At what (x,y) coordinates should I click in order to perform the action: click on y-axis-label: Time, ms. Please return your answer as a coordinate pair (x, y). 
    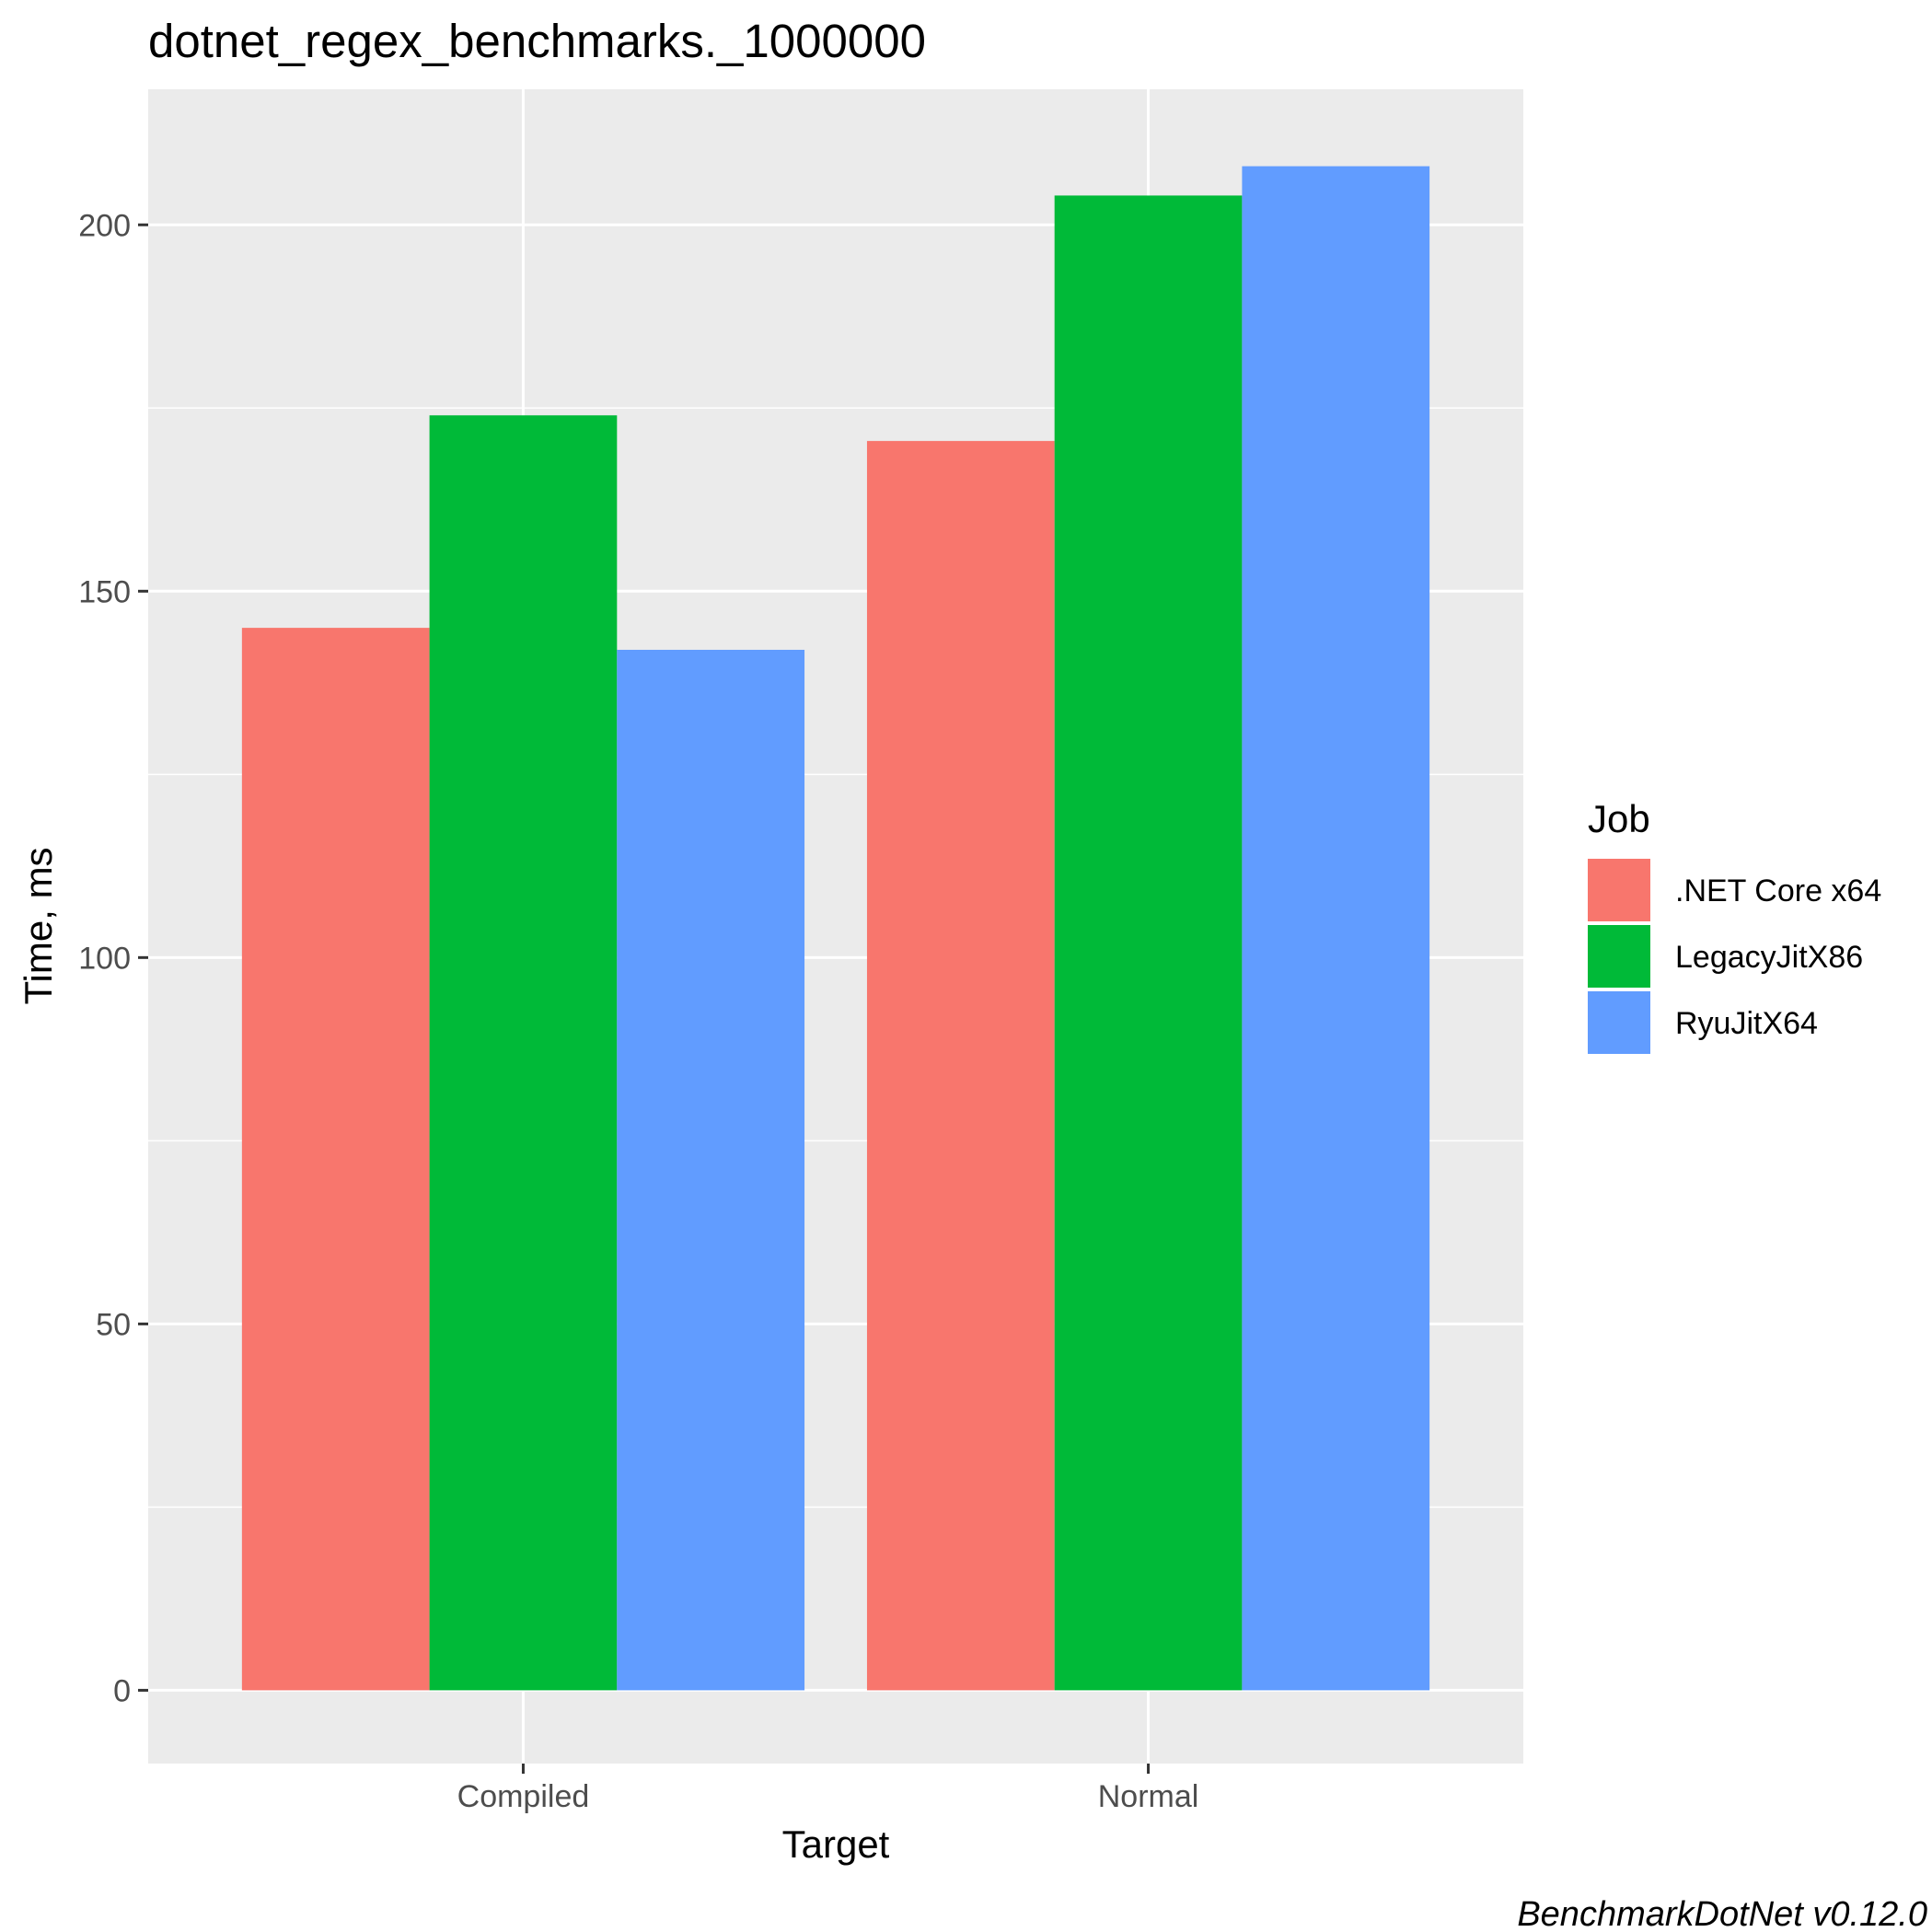
    Looking at the image, I should click on (38, 926).